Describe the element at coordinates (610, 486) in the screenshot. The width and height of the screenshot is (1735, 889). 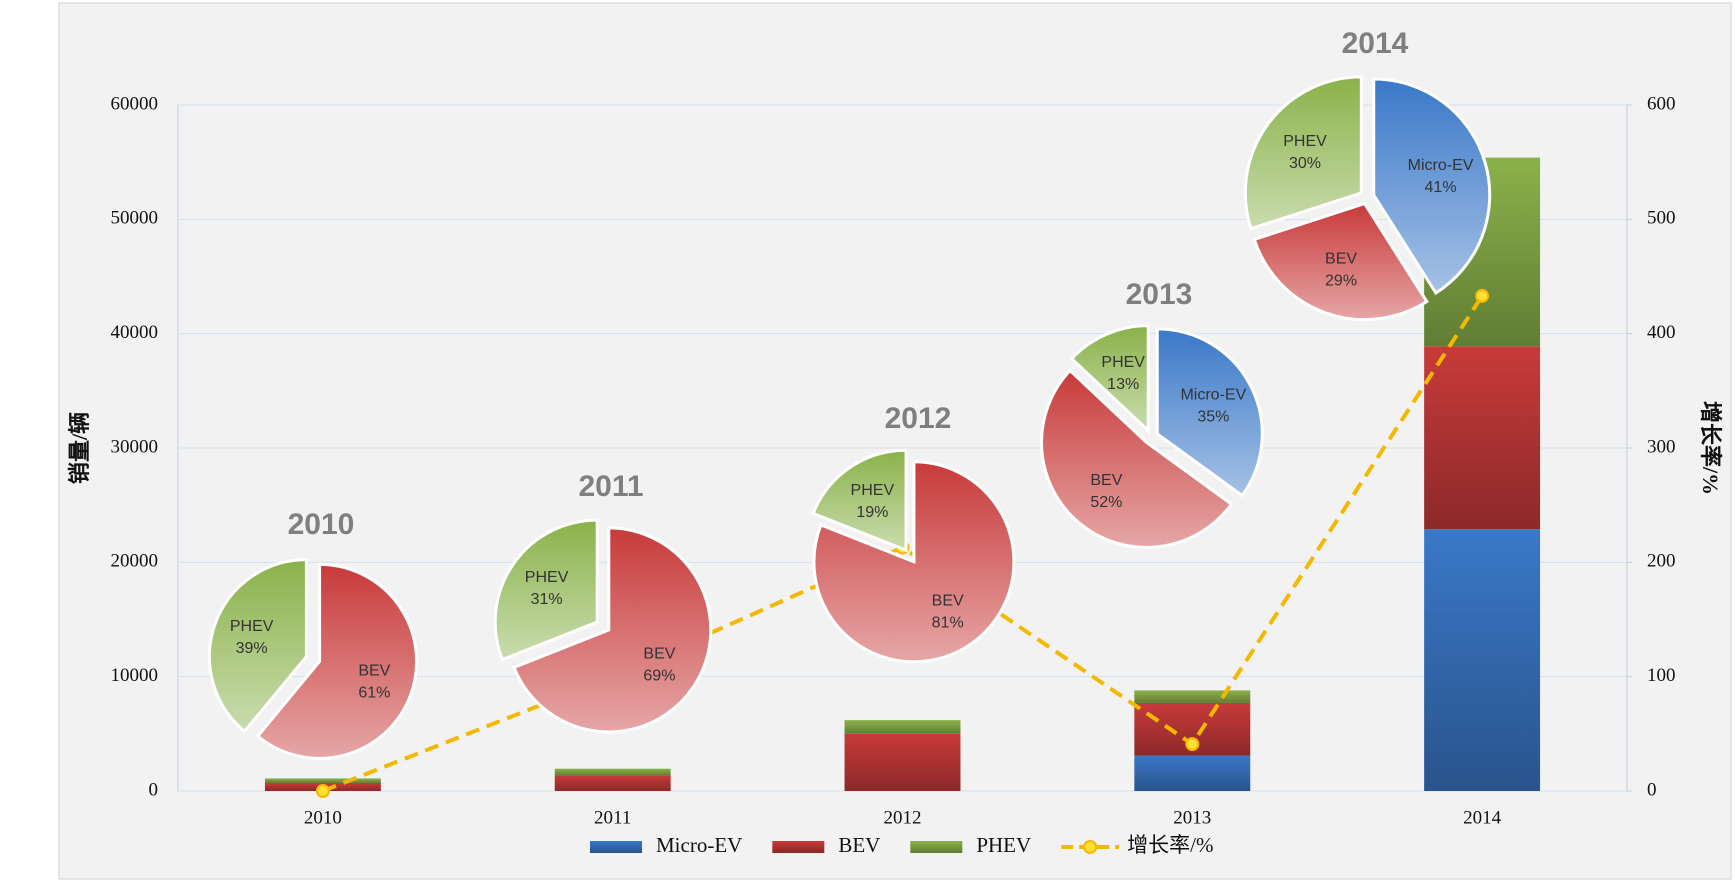
I see `pie-title: 2011` at that location.